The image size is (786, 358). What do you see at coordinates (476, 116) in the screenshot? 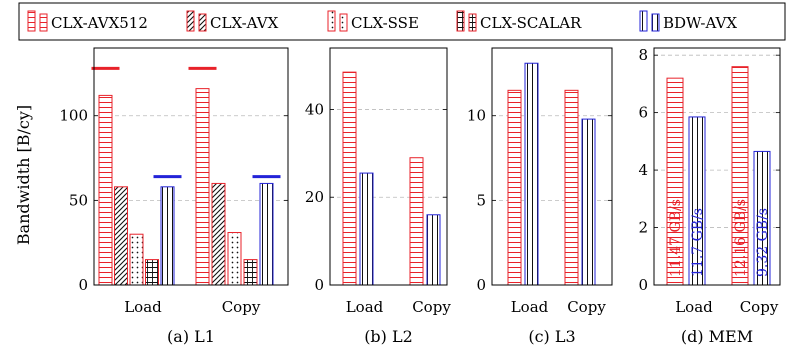
I see `y-tick-label: 10` at bounding box center [476, 116].